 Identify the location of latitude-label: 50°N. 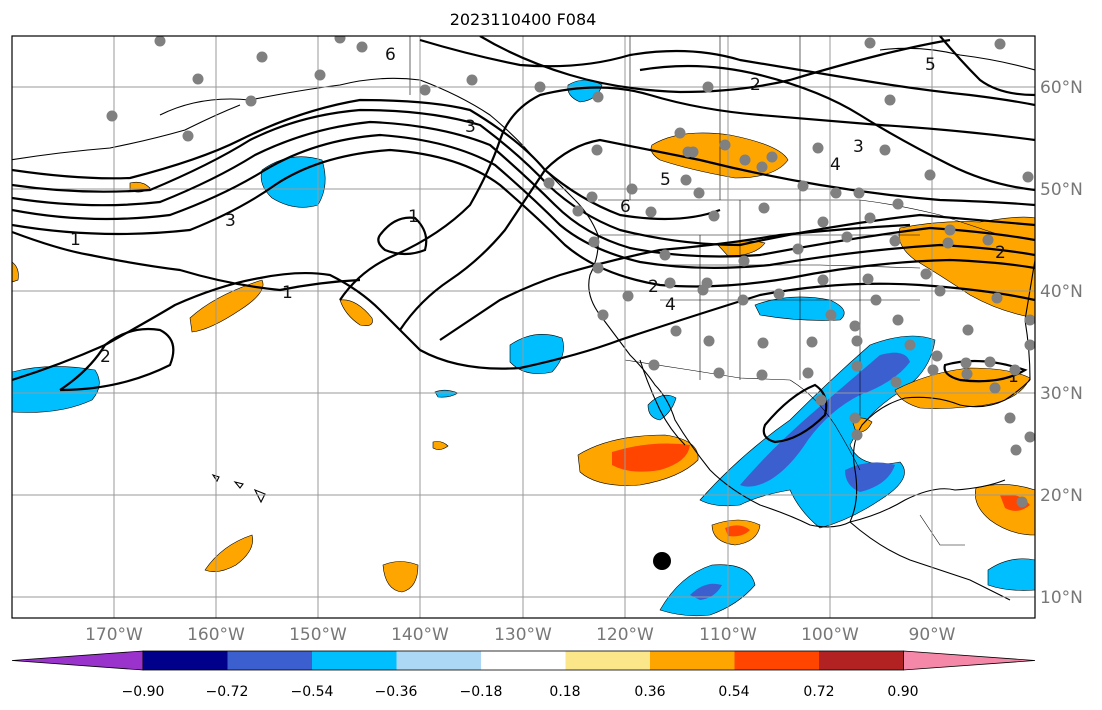
(1061, 190).